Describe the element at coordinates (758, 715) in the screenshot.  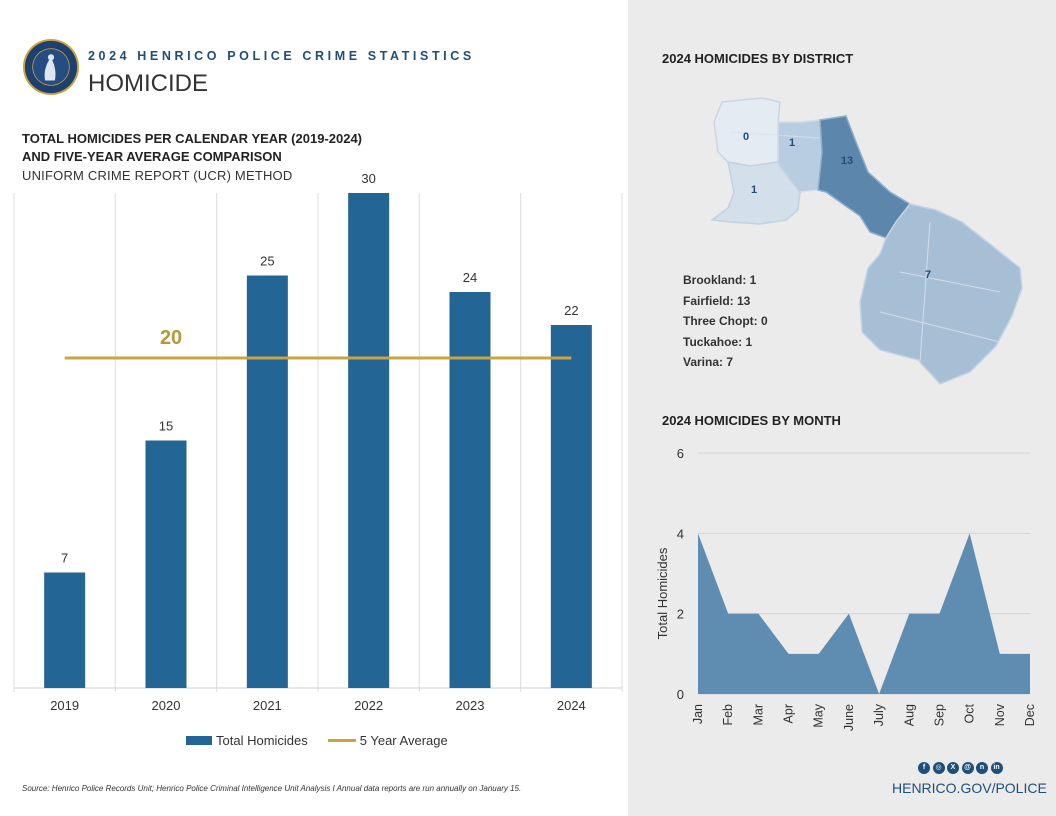
I see `x-tick-label: Mar` at that location.